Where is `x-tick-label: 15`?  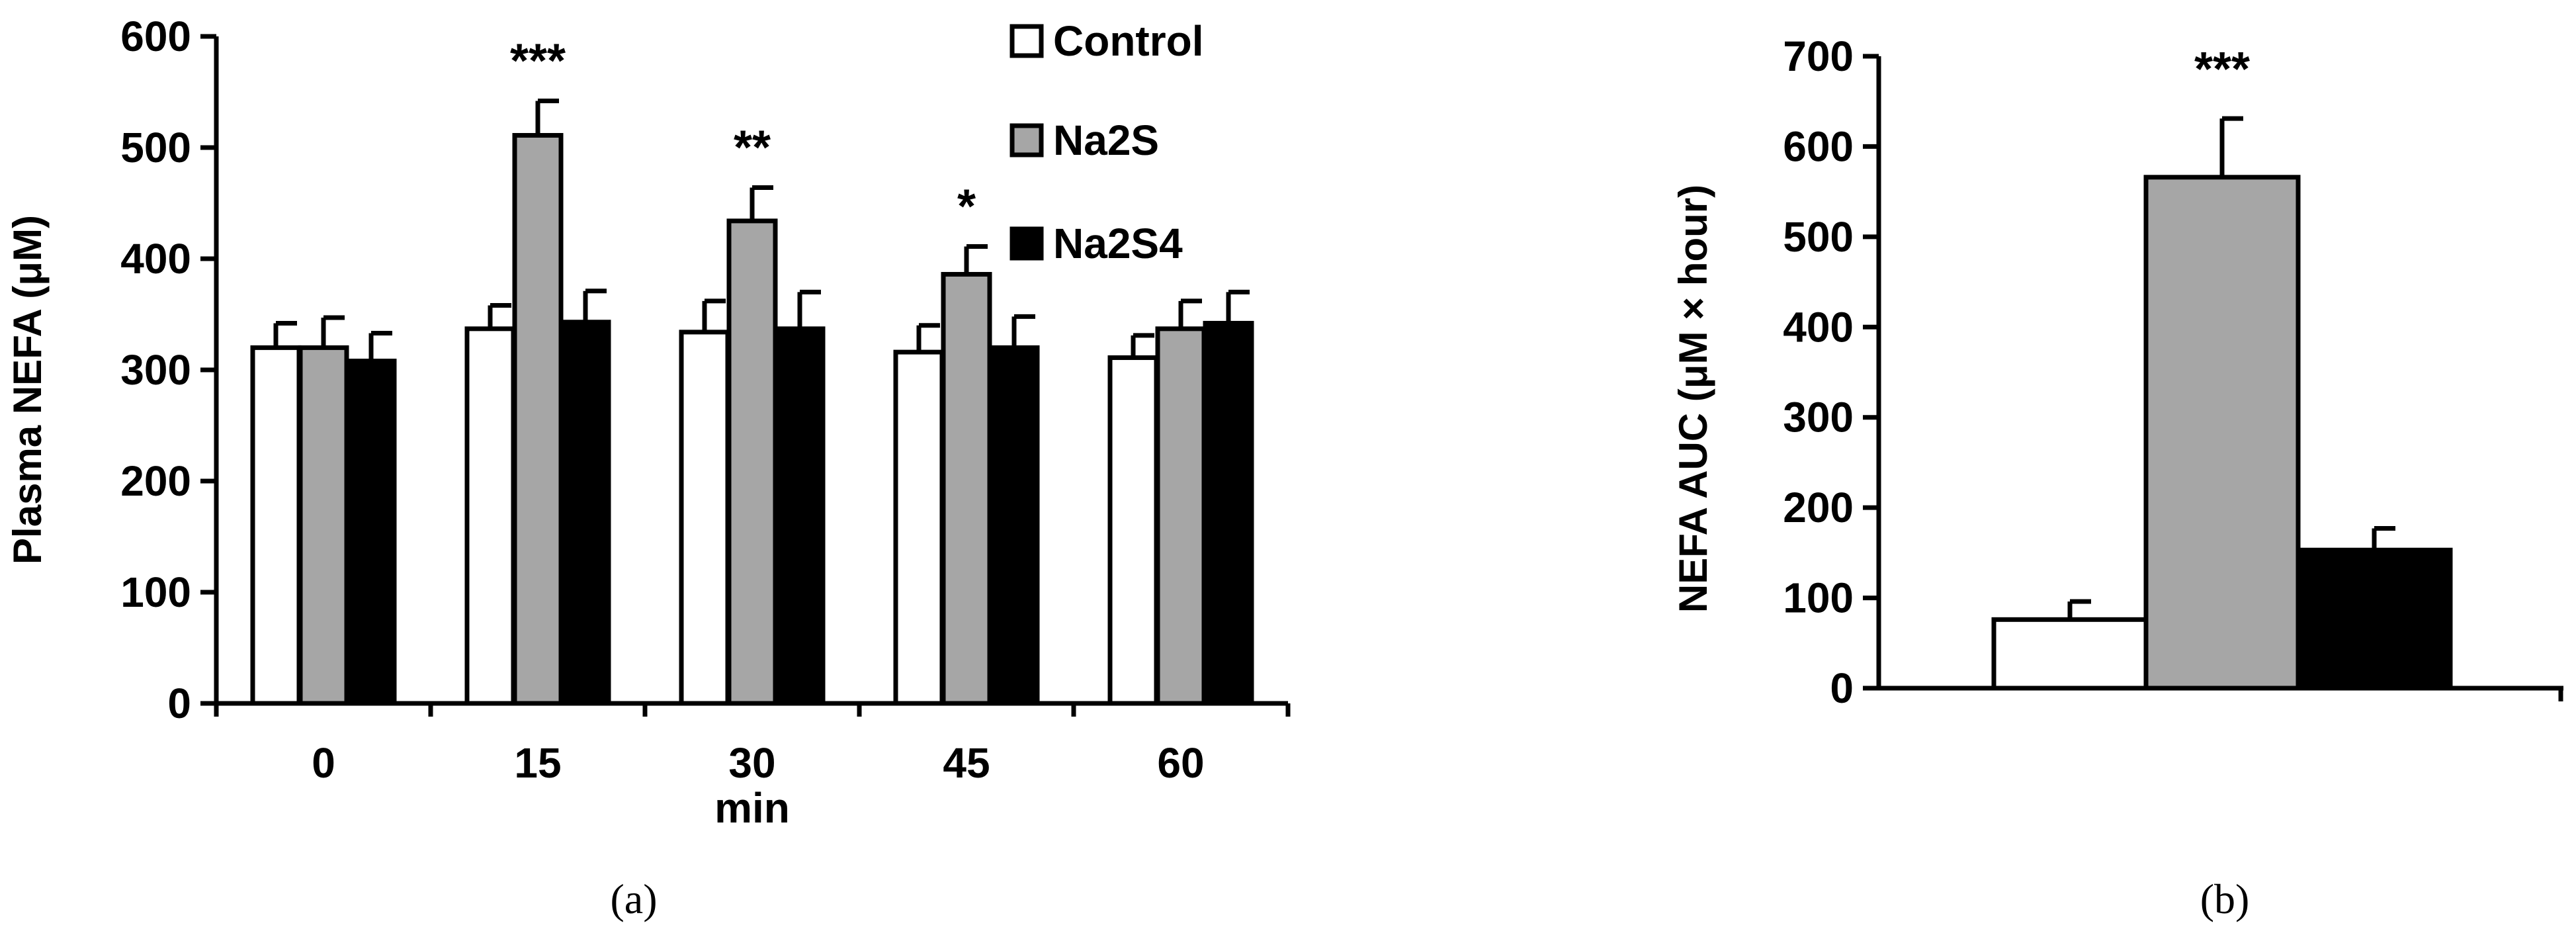
x-tick-label: 15 is located at coordinates (537, 763).